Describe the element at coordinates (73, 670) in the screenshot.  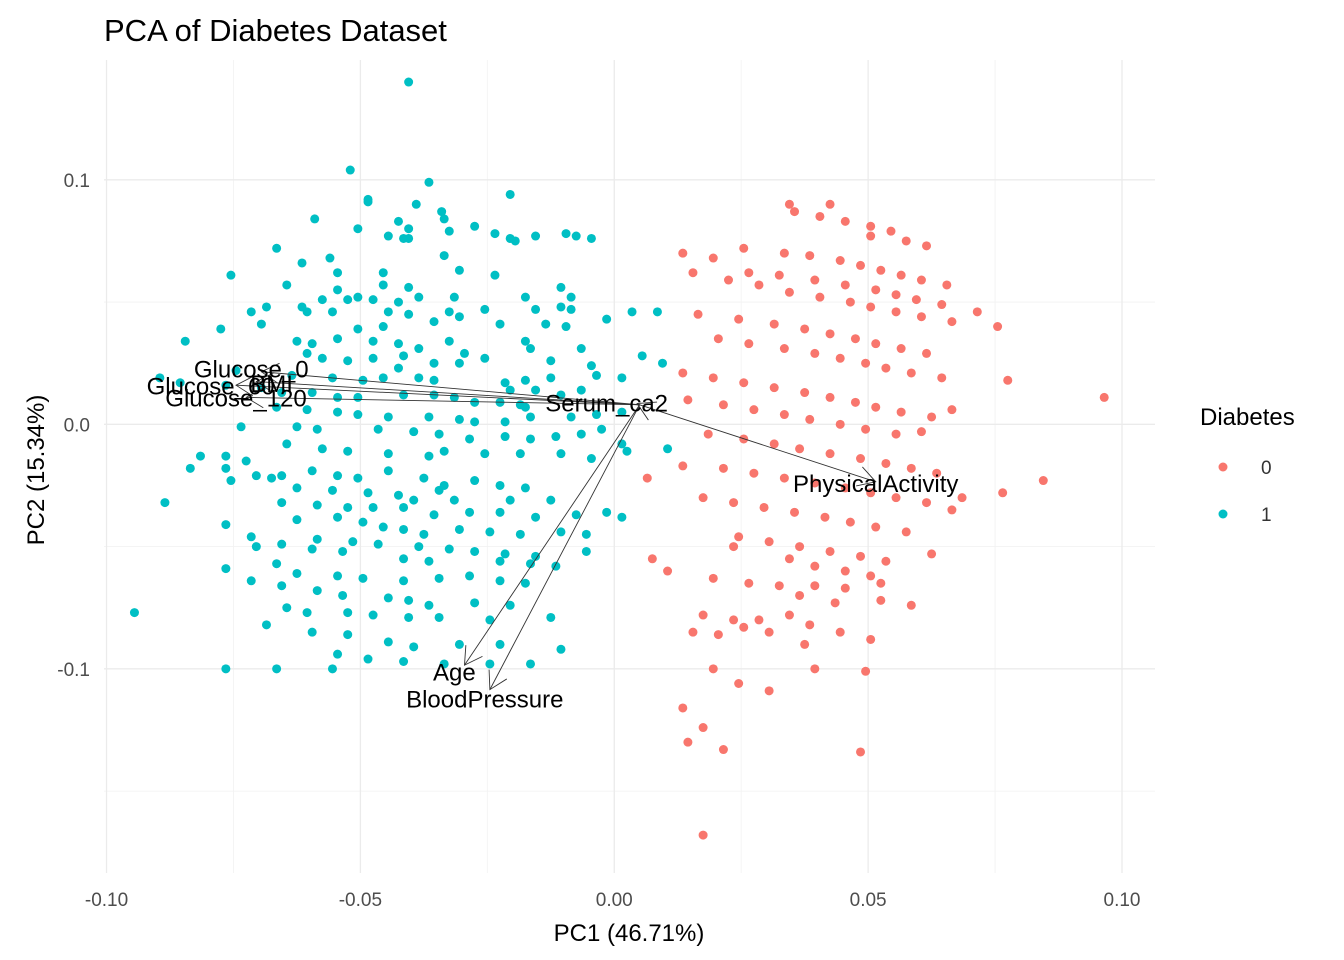
I see `y-tick-label: -0.1` at that location.